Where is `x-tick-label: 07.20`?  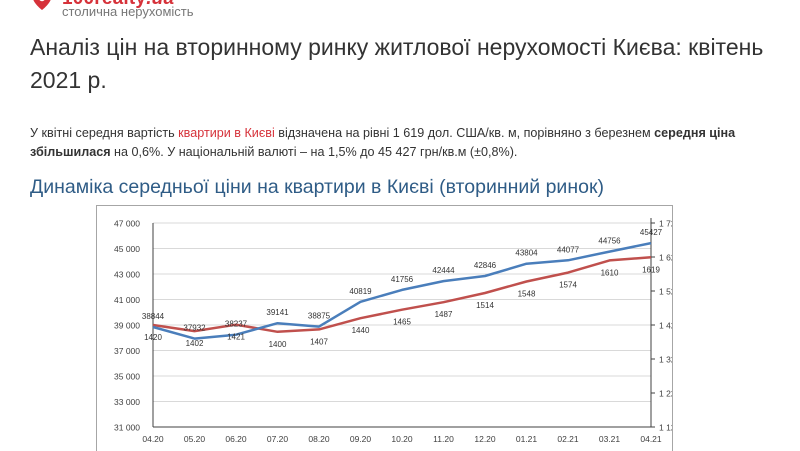 x-tick-label: 07.20 is located at coordinates (278, 439).